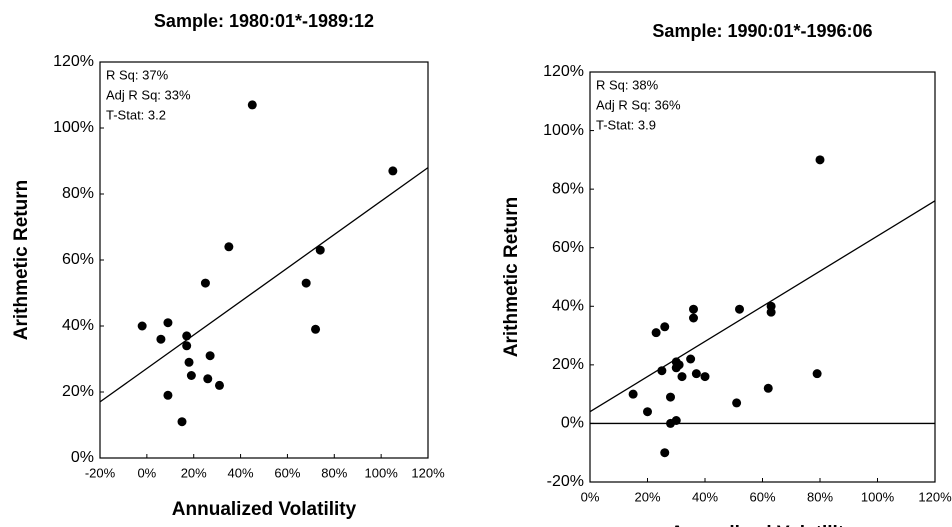  Describe the element at coordinates (137, 74) in the screenshot. I see `annotation: R Sq: 37%` at that location.